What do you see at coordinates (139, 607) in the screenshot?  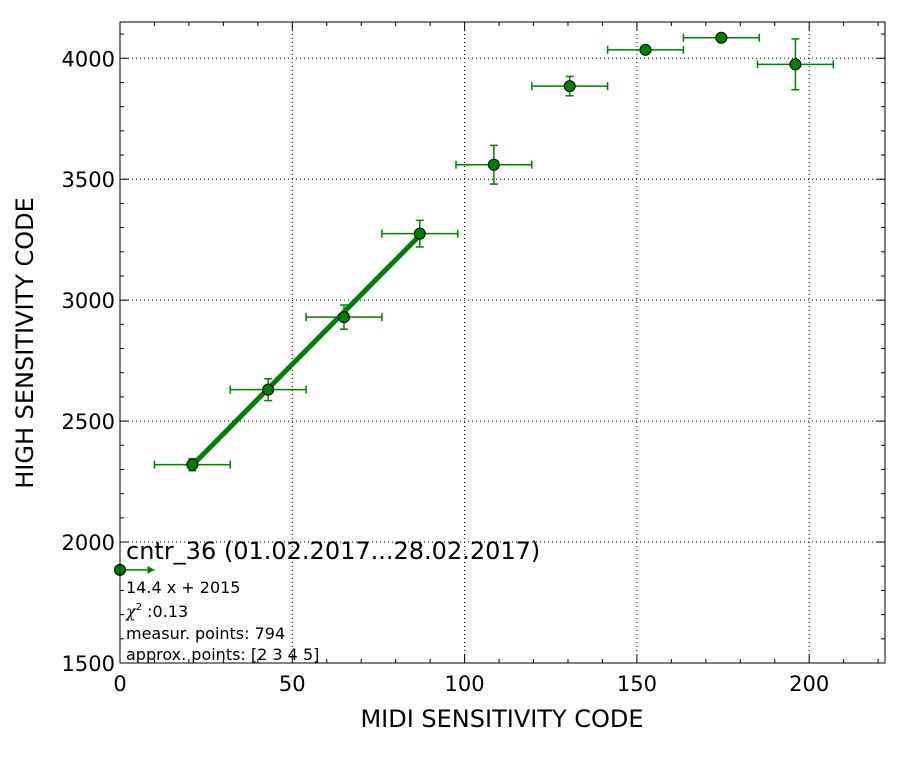 I see `chi2-superscript: 2` at bounding box center [139, 607].